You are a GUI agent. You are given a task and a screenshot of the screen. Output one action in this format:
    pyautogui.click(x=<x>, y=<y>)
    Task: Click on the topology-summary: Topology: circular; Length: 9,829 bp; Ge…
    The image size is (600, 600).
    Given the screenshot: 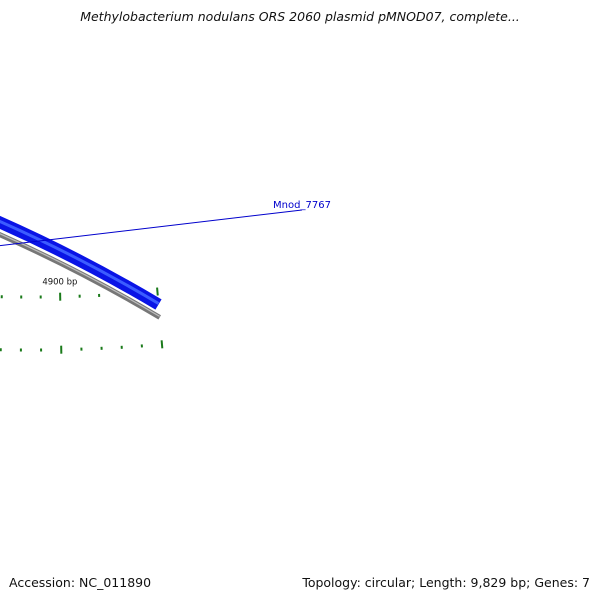 What is the action you would take?
    pyautogui.click(x=446, y=582)
    